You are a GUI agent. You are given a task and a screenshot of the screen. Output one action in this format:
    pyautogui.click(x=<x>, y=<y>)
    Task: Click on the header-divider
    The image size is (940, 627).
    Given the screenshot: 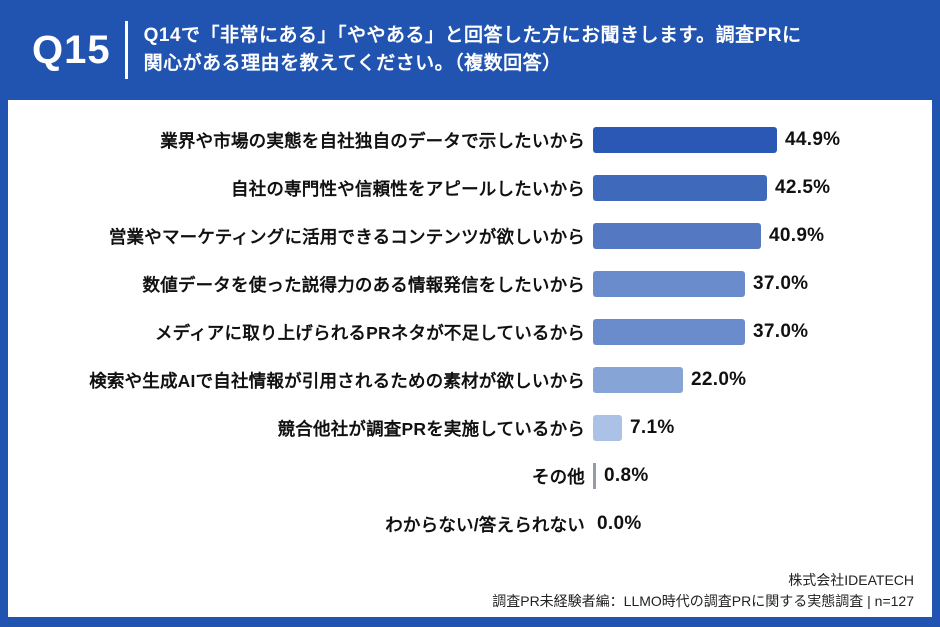 What is the action you would take?
    pyautogui.click(x=126, y=50)
    